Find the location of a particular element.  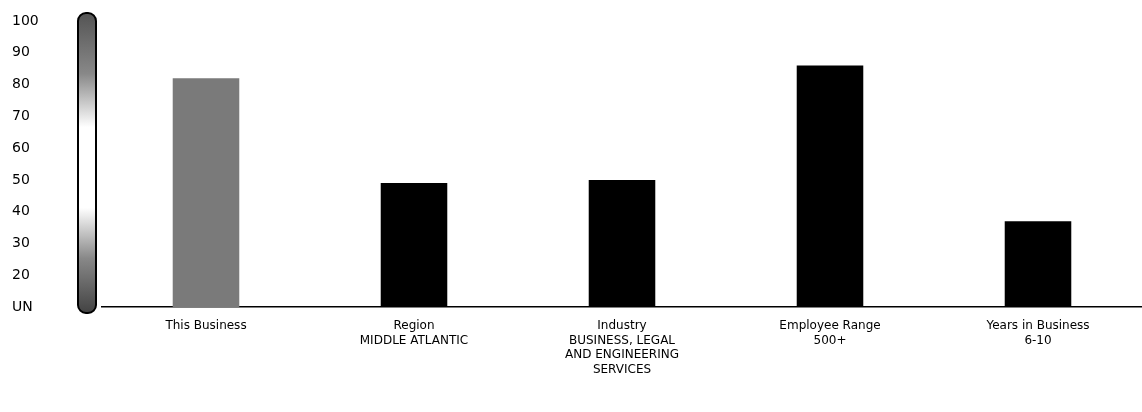

y-tick-label: 50 is located at coordinates (21, 178).